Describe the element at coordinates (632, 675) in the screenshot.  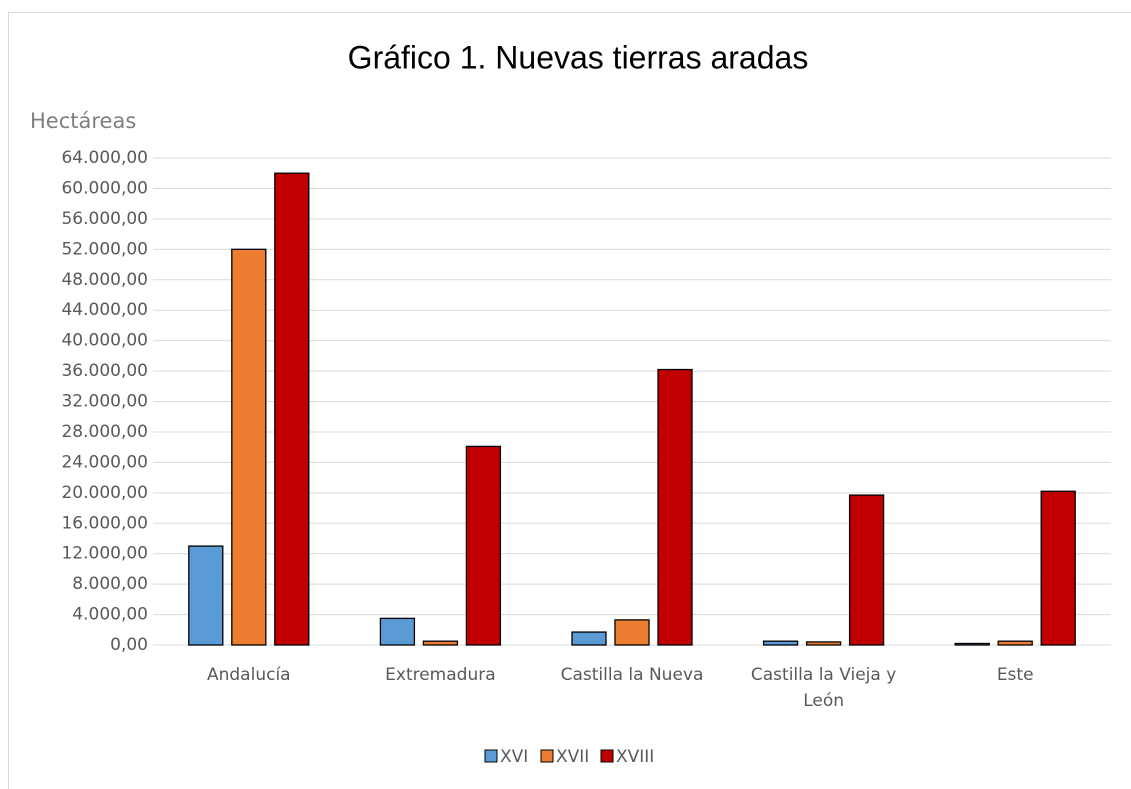
I see `x-tick-label: Castilla la Nueva` at that location.